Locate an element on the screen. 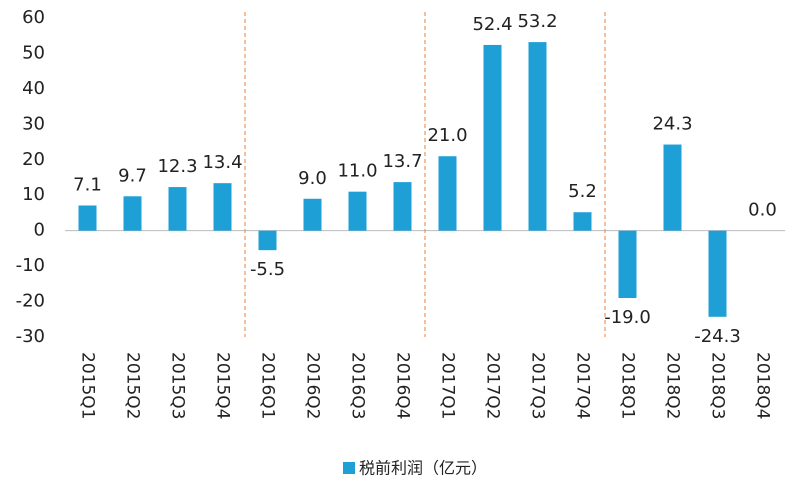 The width and height of the screenshot is (785, 482). x-tick-label: 2015Q3 is located at coordinates (178, 385).